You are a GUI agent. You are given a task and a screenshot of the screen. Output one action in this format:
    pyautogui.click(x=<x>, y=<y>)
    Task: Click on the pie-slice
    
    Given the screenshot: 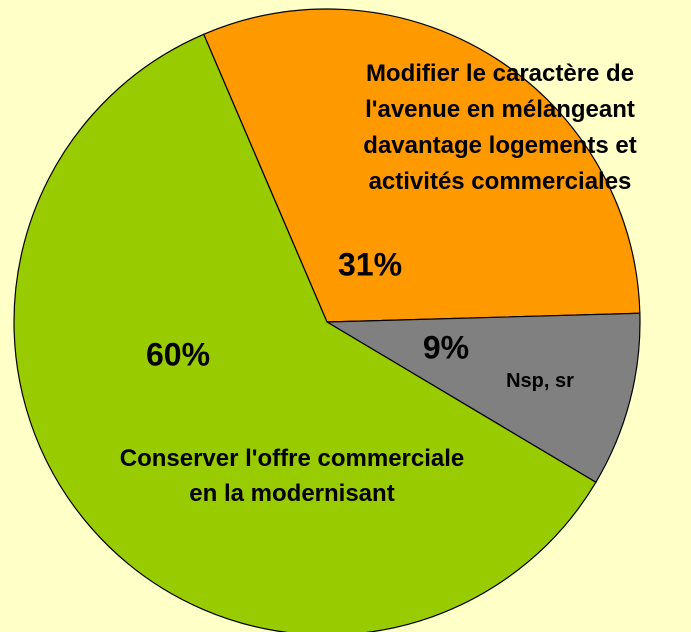 What is the action you would take?
    pyautogui.click(x=482, y=398)
    